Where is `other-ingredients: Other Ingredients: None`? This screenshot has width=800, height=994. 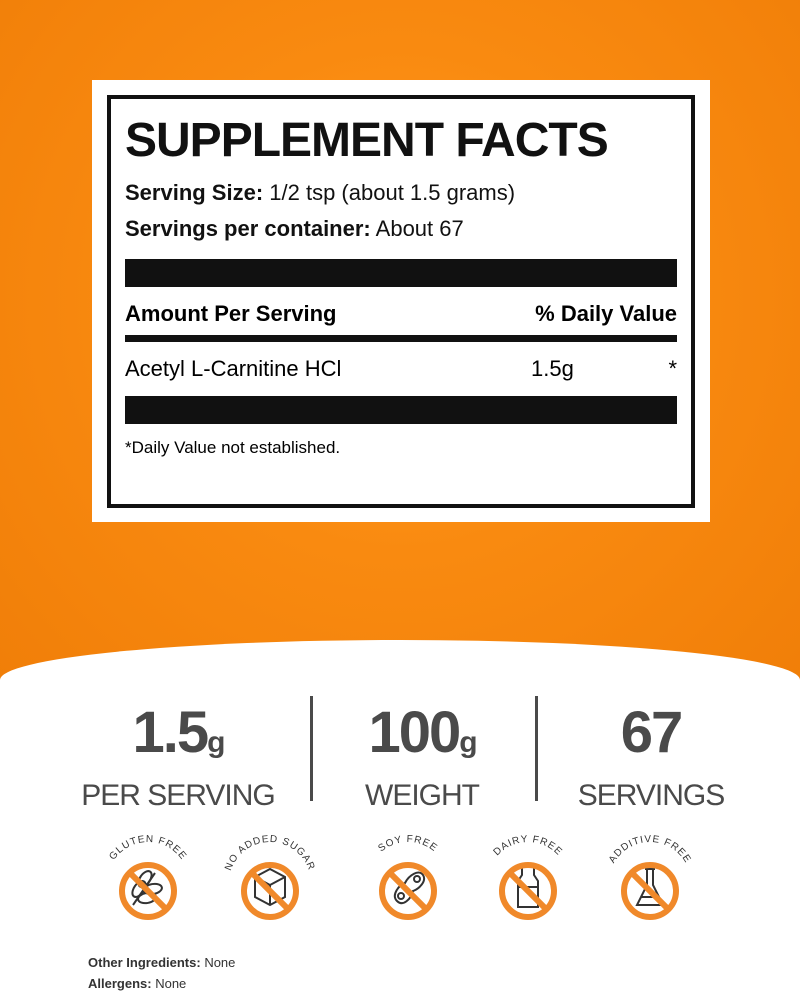
other-ingredients: Other Ingredients: None is located at coordinates (161, 962).